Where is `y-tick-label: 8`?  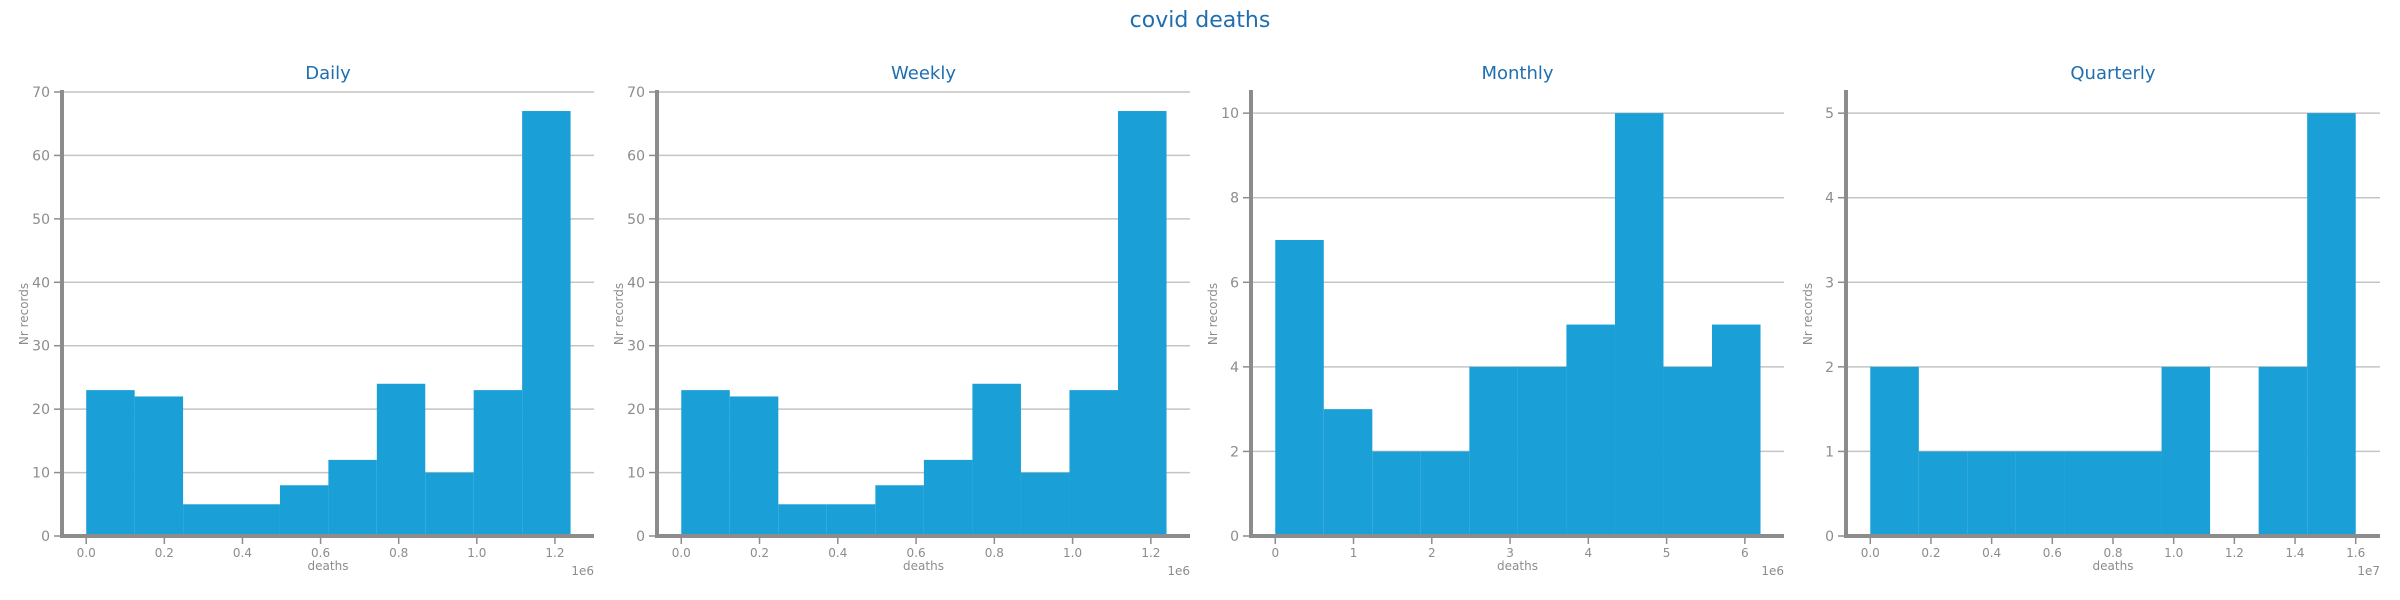
y-tick-label: 8 is located at coordinates (1234, 199).